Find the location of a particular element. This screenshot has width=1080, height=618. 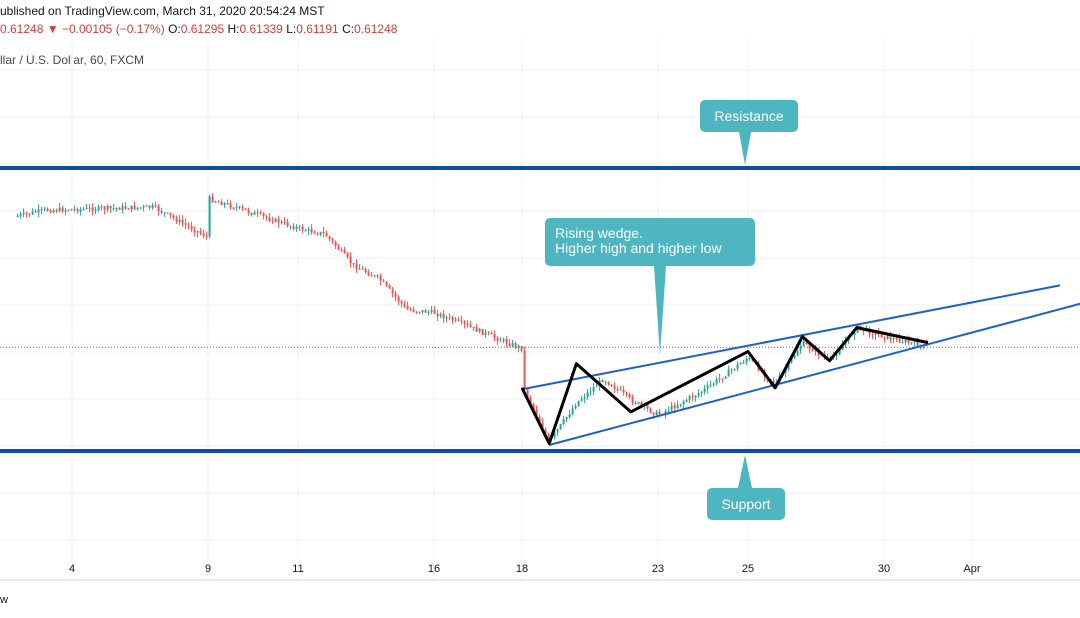

price-change: −0.00105 (−0.17%) is located at coordinates (113, 29).